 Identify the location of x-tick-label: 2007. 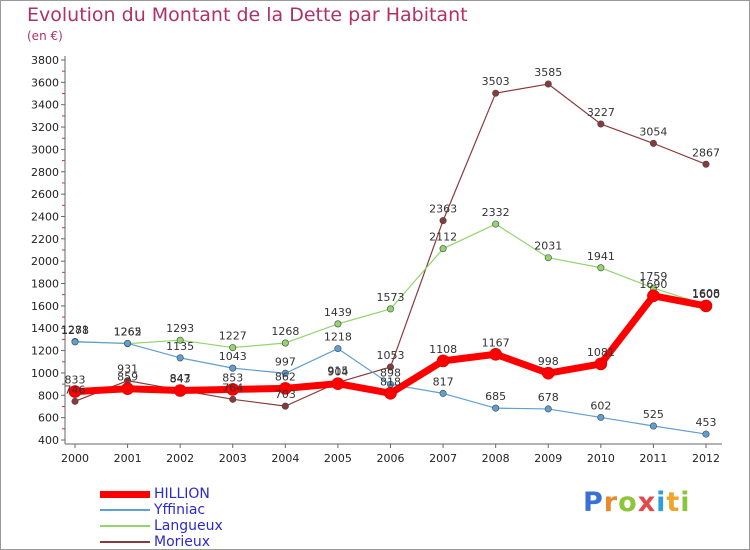
(443, 458).